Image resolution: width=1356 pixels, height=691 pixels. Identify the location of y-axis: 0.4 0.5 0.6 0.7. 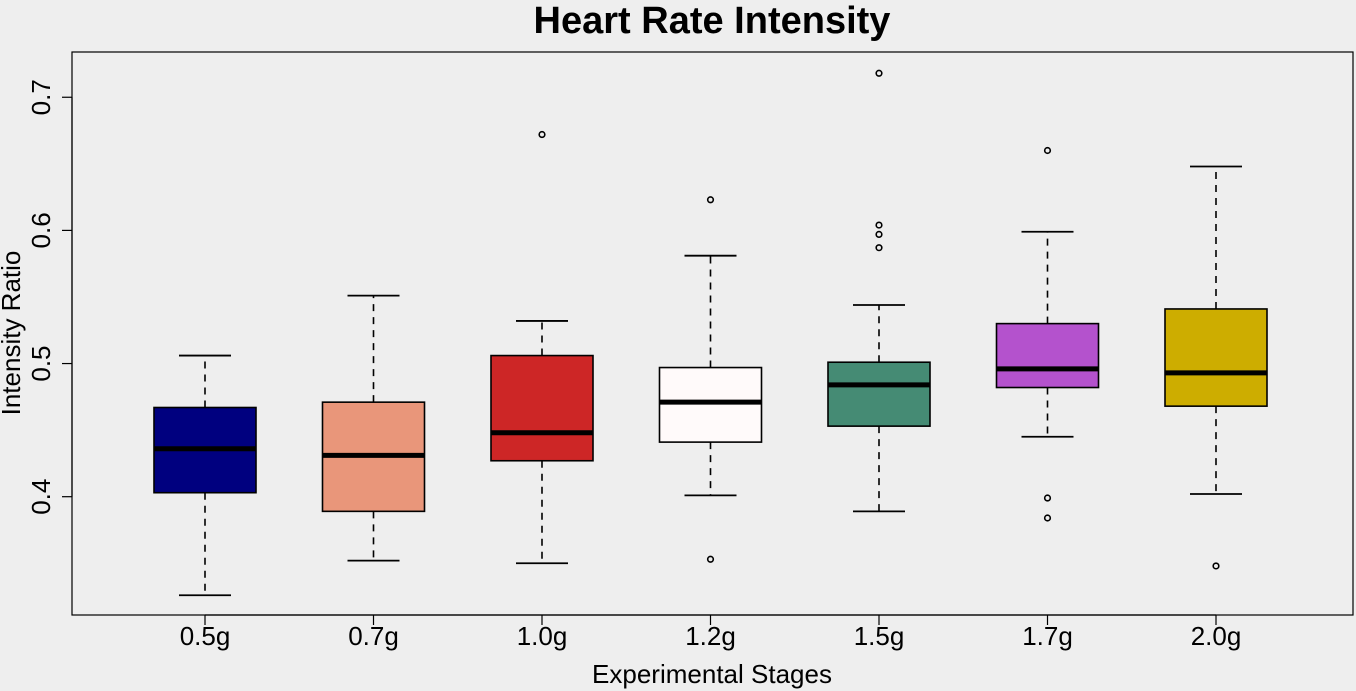
(49, 297).